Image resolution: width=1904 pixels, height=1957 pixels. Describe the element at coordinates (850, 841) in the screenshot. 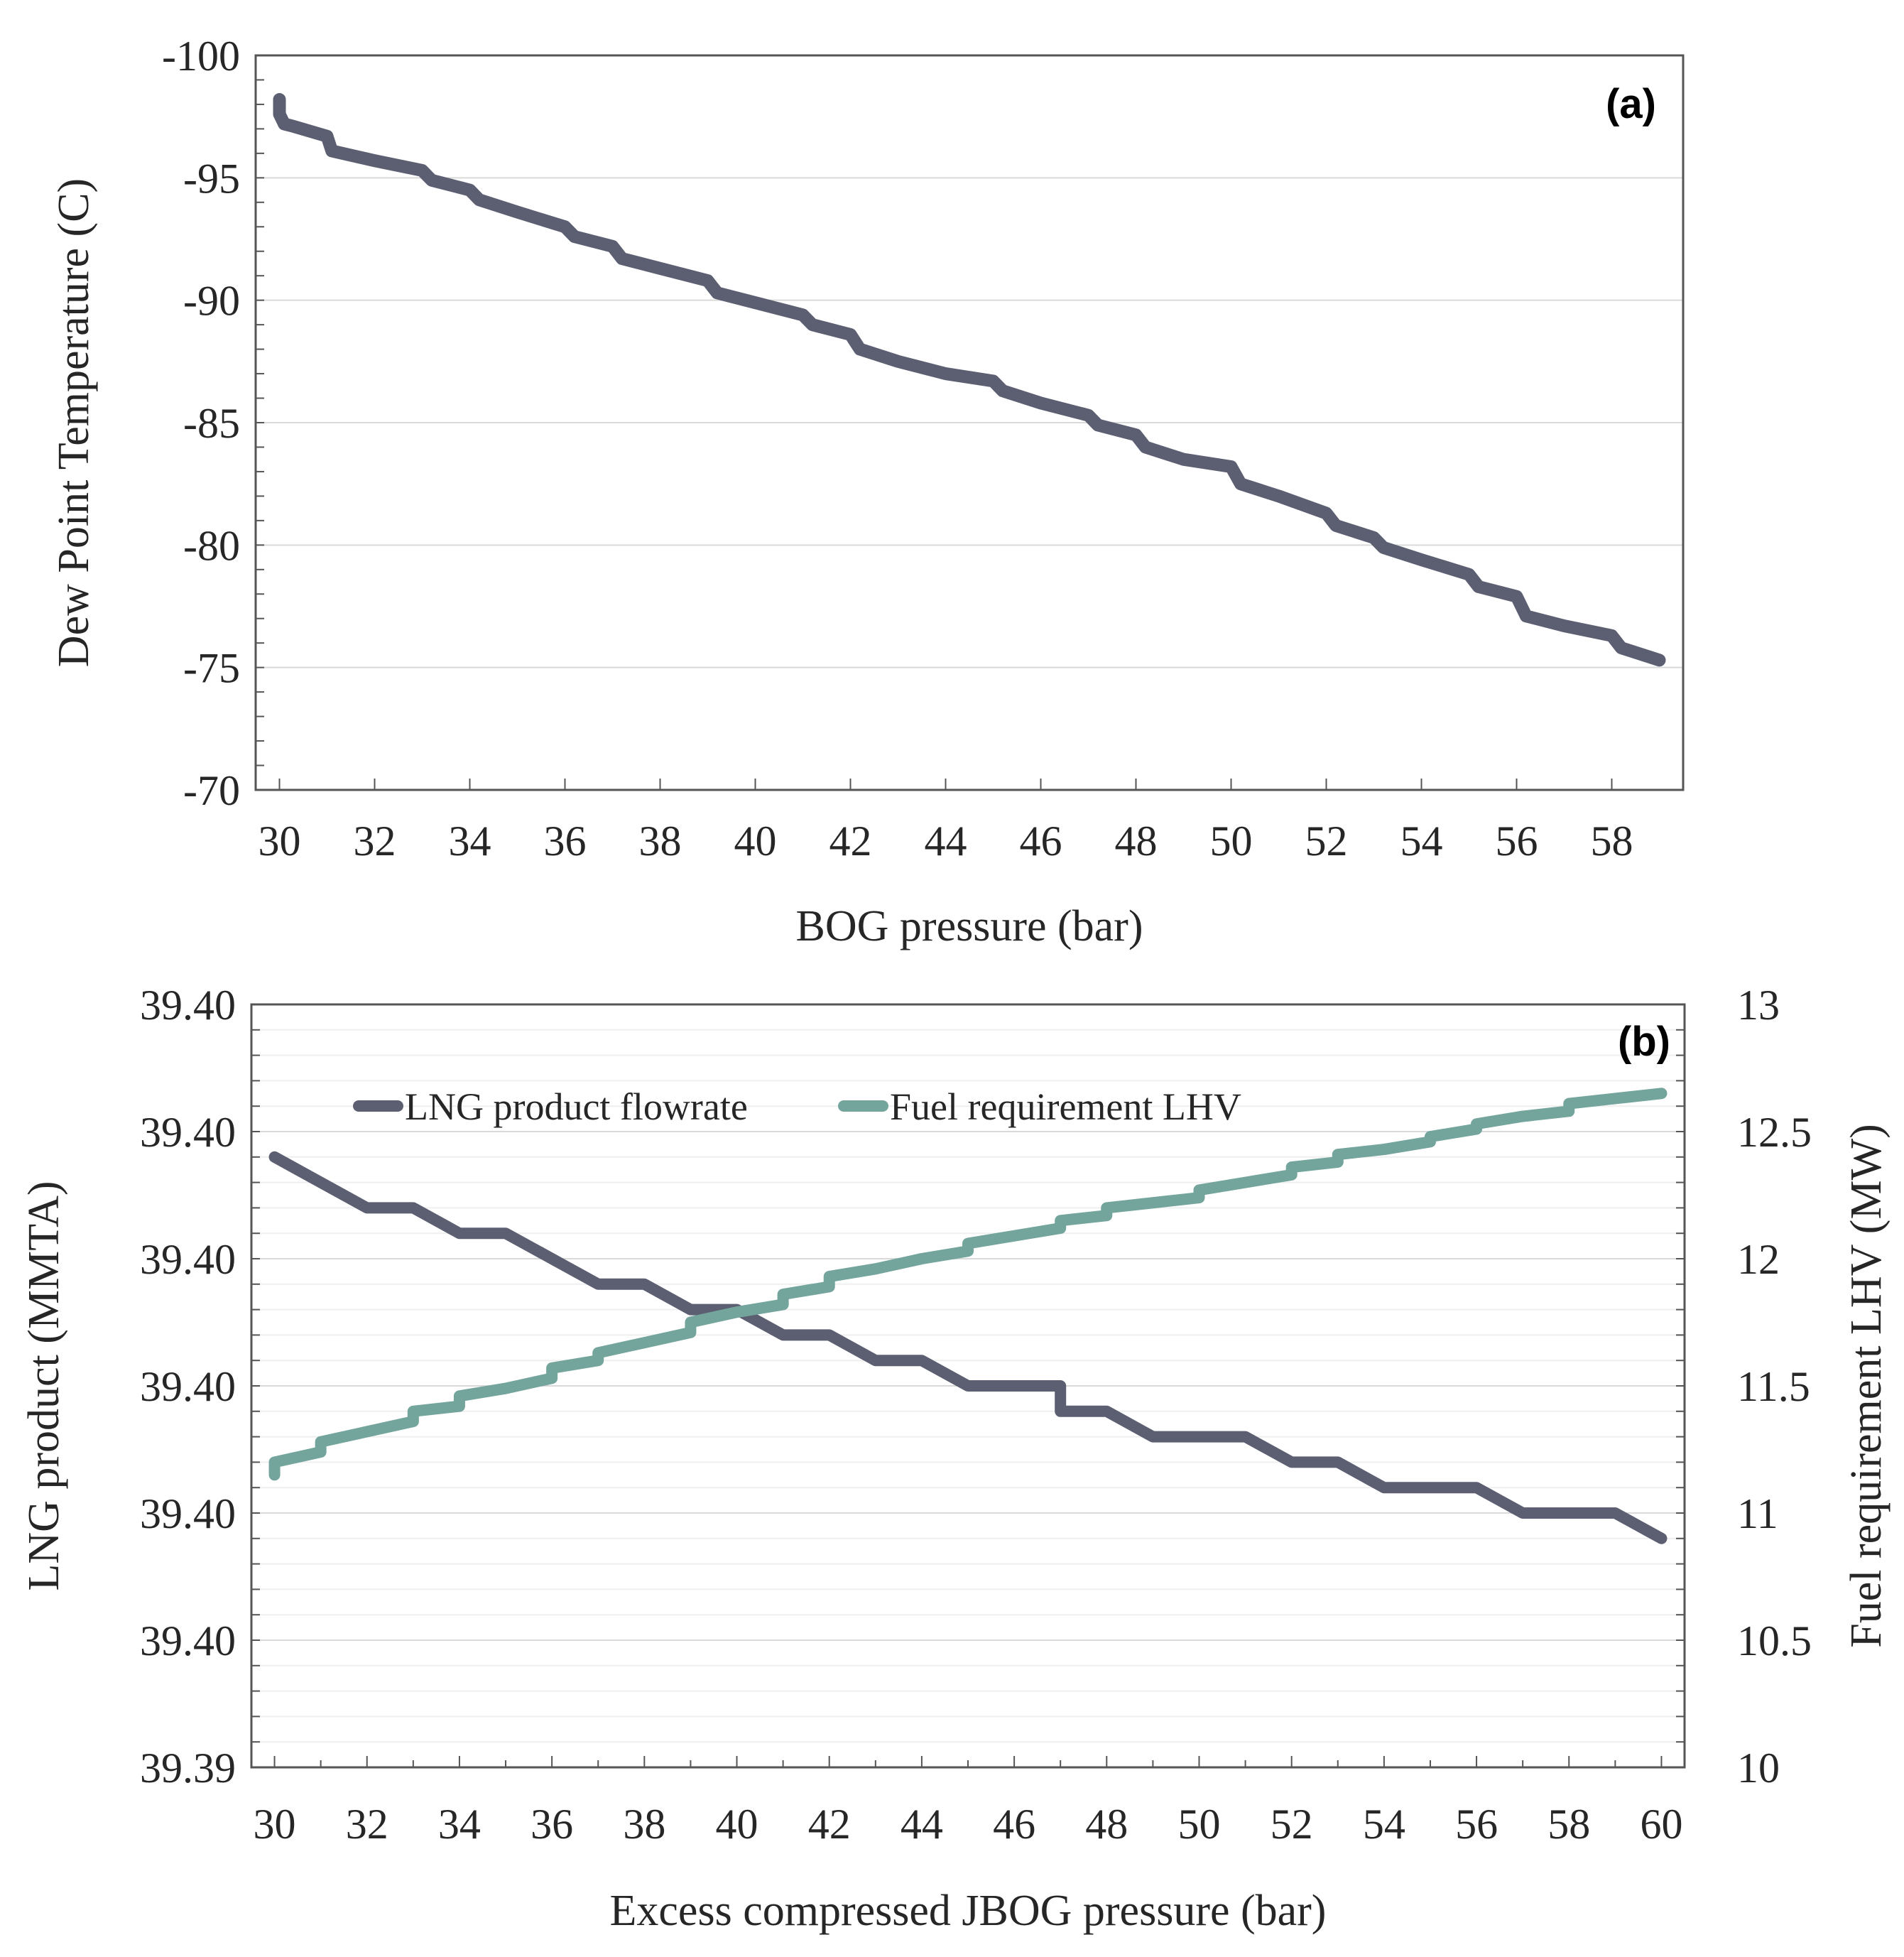

I see `panel-a-x-tick-label: 42` at that location.